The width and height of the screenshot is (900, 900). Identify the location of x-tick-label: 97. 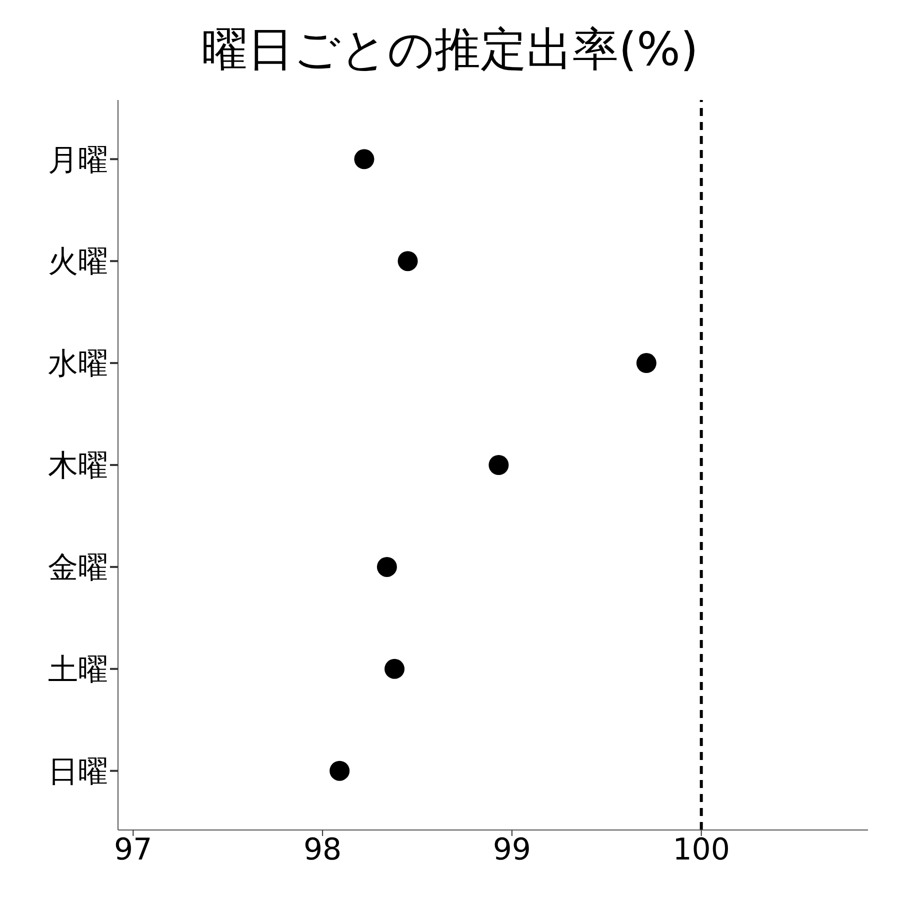
(133, 850).